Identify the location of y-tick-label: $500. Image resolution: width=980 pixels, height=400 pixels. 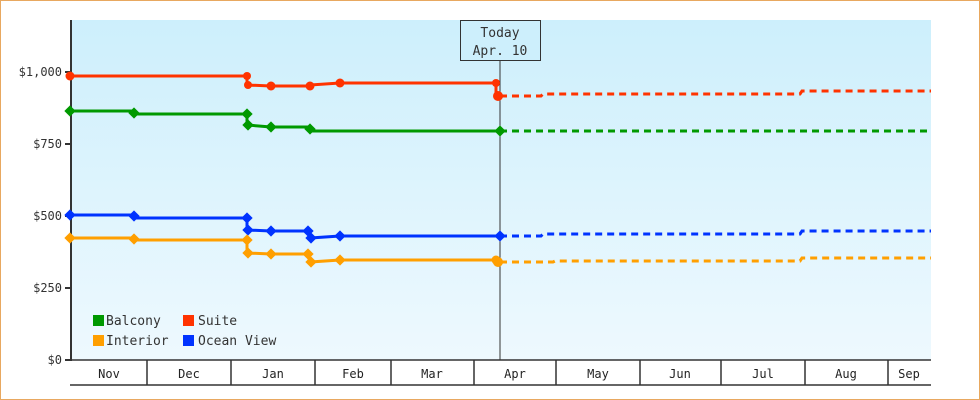
(47, 216).